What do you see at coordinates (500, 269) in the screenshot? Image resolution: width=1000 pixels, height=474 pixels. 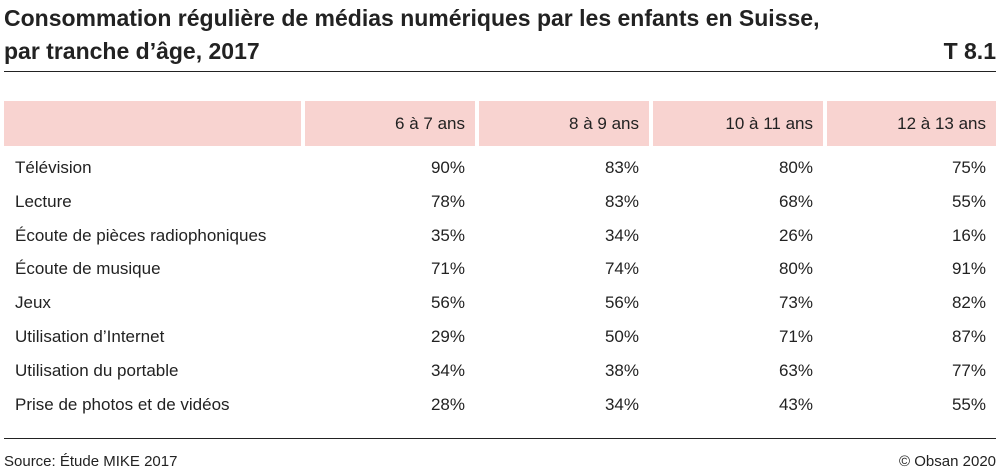 I see `table-row: Écoute de musique 71% 74% 80% 91%` at bounding box center [500, 269].